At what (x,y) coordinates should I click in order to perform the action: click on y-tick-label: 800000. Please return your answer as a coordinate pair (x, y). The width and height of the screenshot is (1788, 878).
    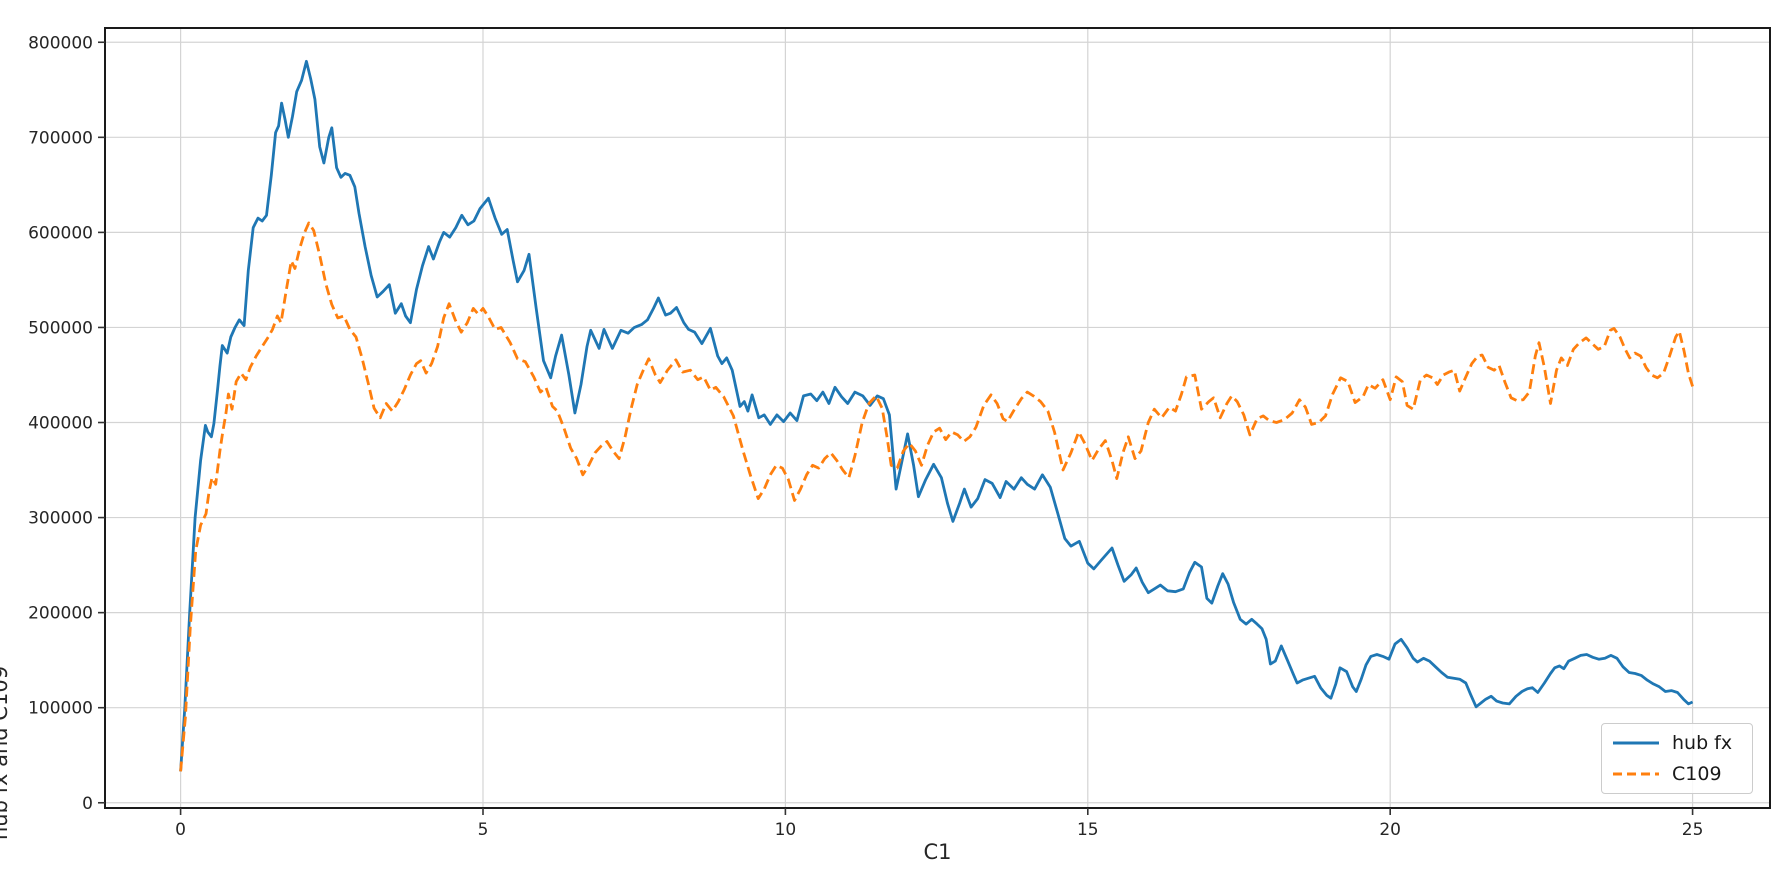
    Looking at the image, I should click on (60, 43).